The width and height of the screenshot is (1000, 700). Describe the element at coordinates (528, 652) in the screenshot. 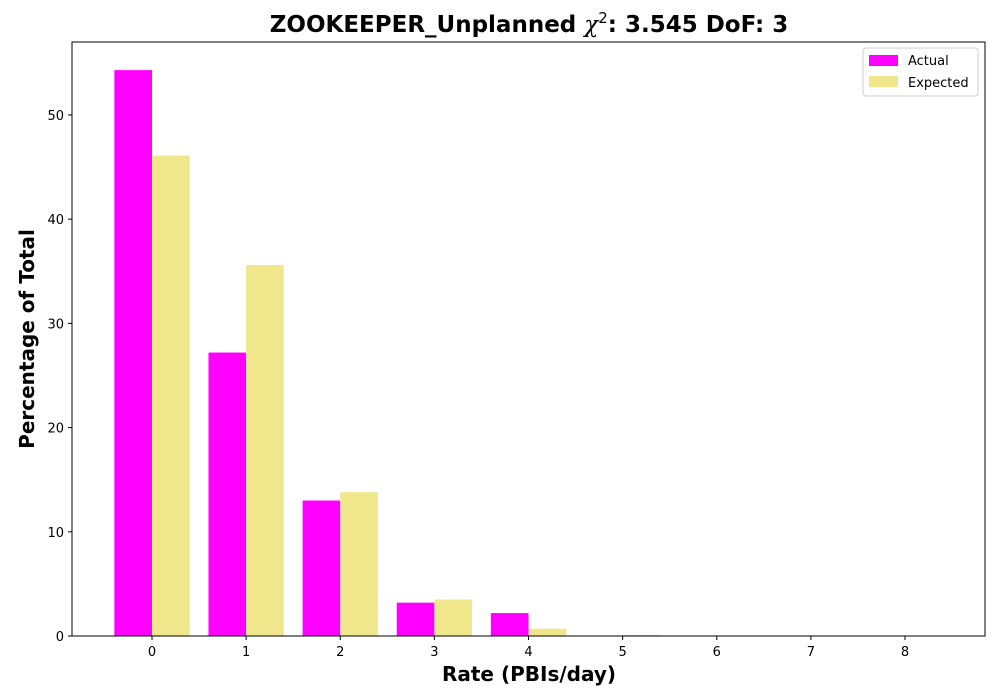

I see `x-tick-label: 4` at that location.